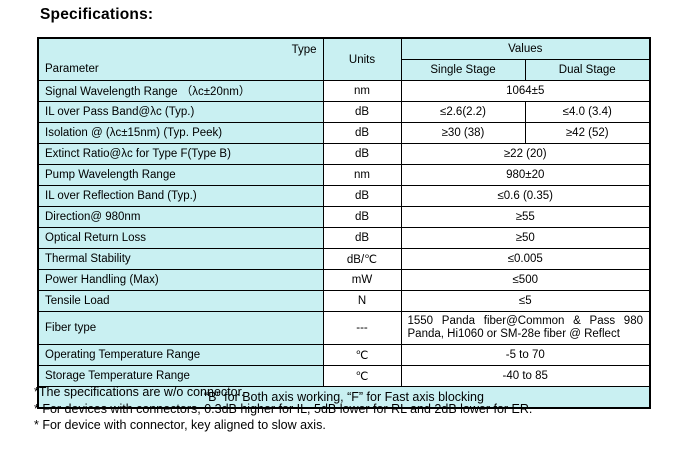 The image size is (677, 452). Describe the element at coordinates (362, 328) in the screenshot. I see `units-cell: ---` at that location.